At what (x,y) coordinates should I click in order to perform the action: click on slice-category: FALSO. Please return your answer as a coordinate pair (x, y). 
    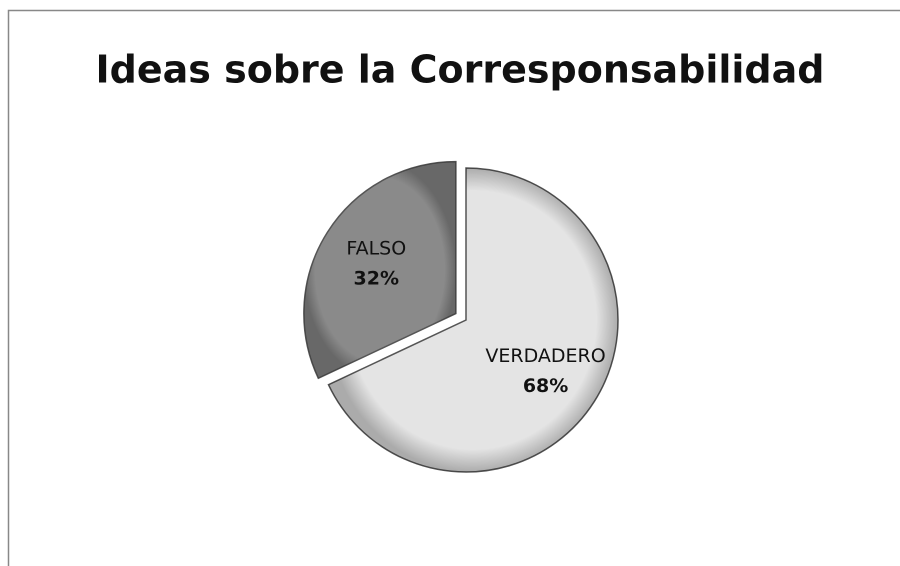
    Looking at the image, I should click on (376, 249).